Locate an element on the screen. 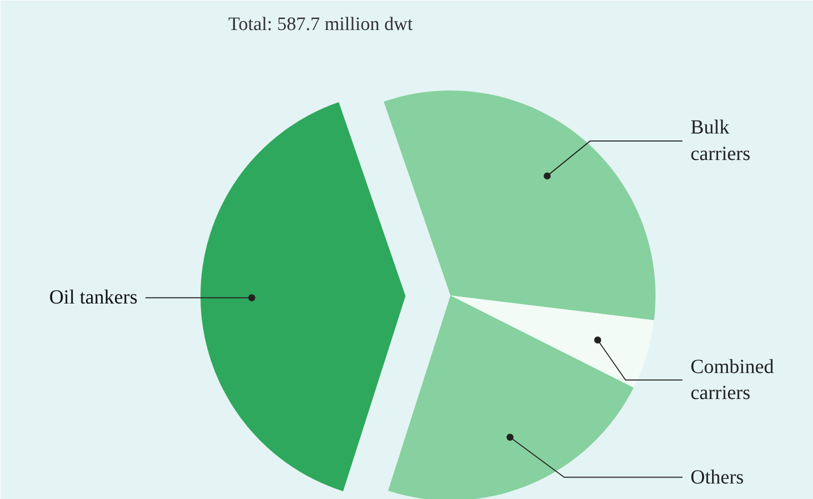  slice-label: Oil tankers is located at coordinates (93, 297).